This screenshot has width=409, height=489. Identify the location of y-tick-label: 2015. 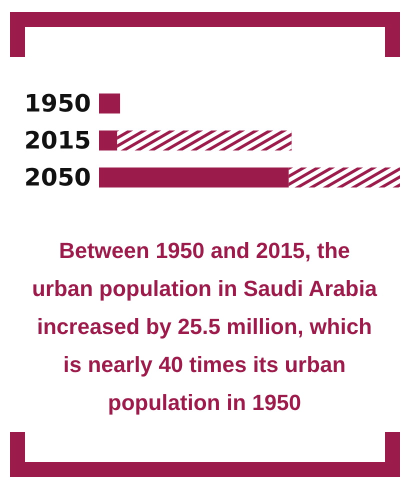
(57, 140).